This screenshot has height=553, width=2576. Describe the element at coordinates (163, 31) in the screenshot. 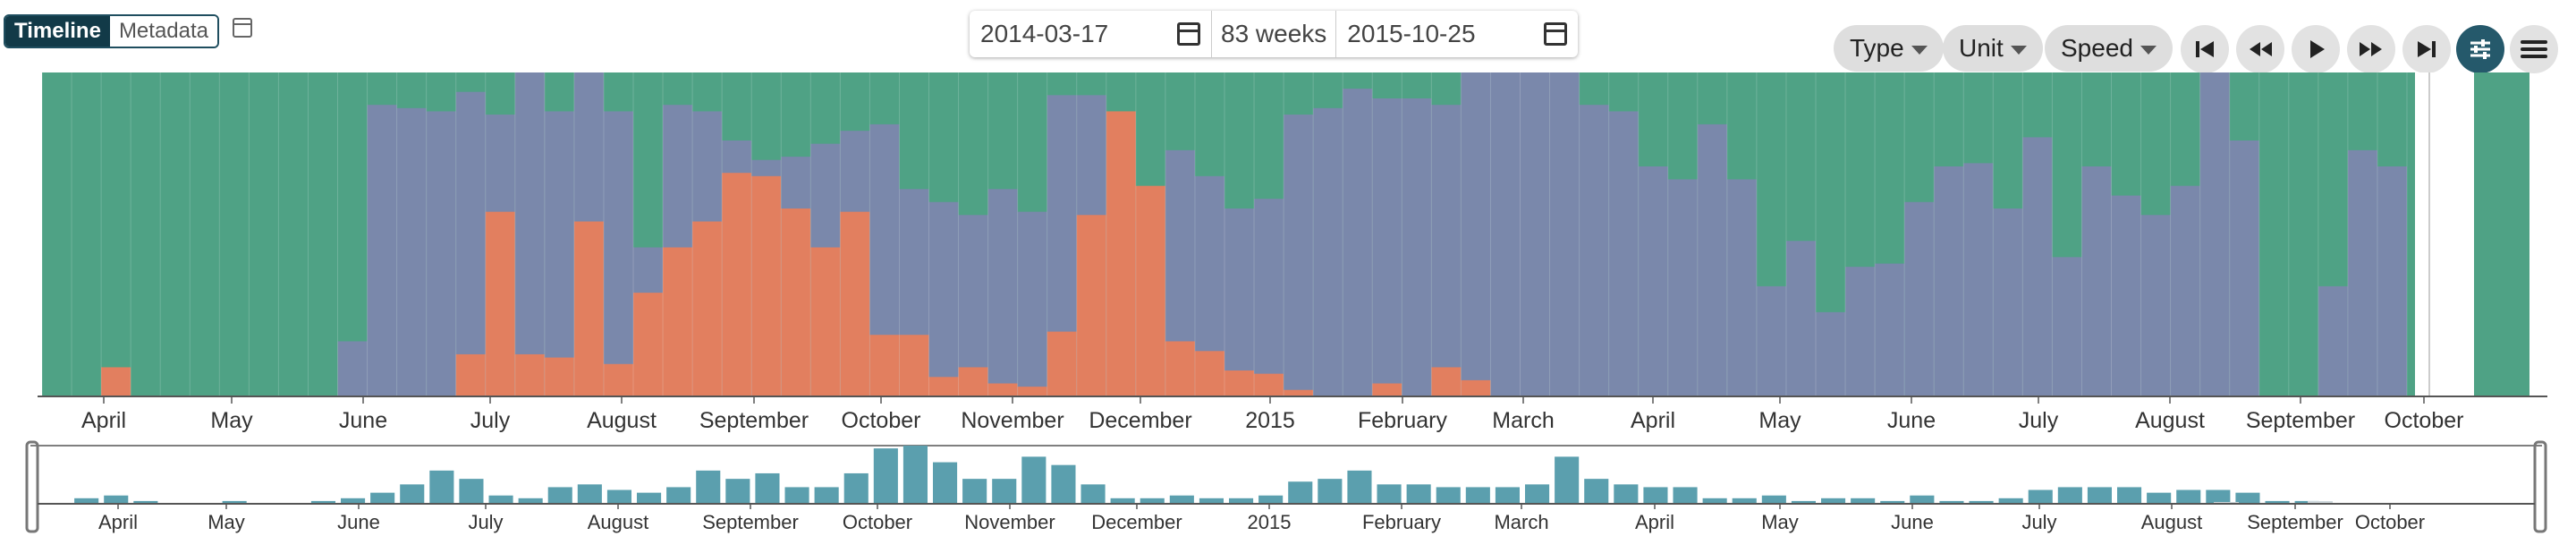

I see `tab-metadata: Metadata` at that location.